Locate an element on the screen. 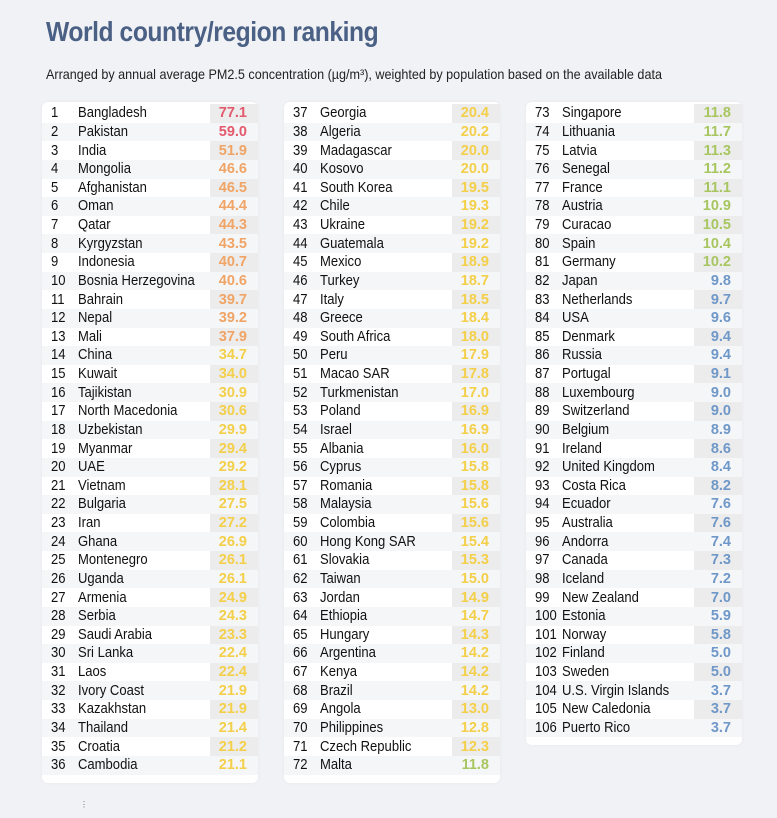  country-name: South Korea is located at coordinates (356, 187).